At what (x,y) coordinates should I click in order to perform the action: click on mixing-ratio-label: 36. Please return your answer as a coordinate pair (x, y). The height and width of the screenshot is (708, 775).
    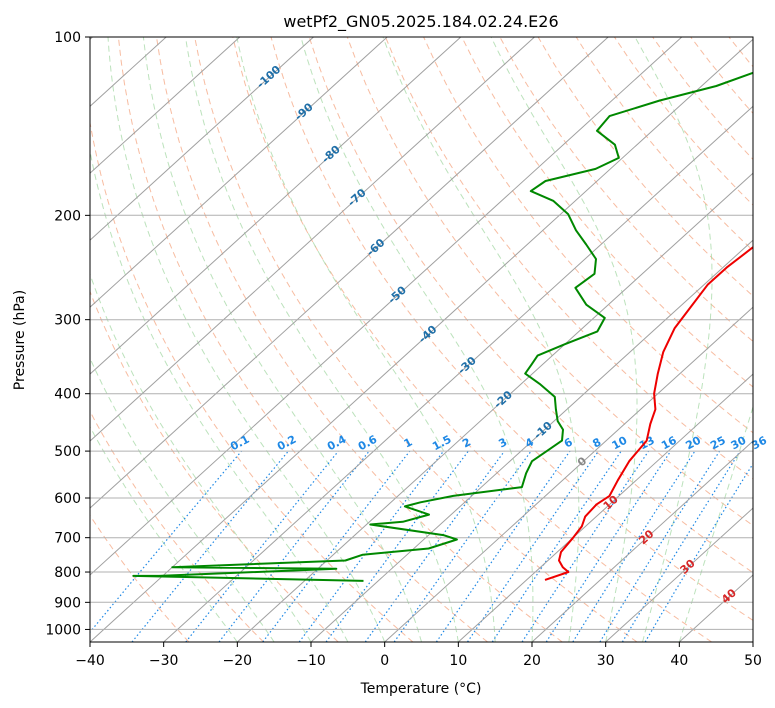
    Looking at the image, I should click on (759, 443).